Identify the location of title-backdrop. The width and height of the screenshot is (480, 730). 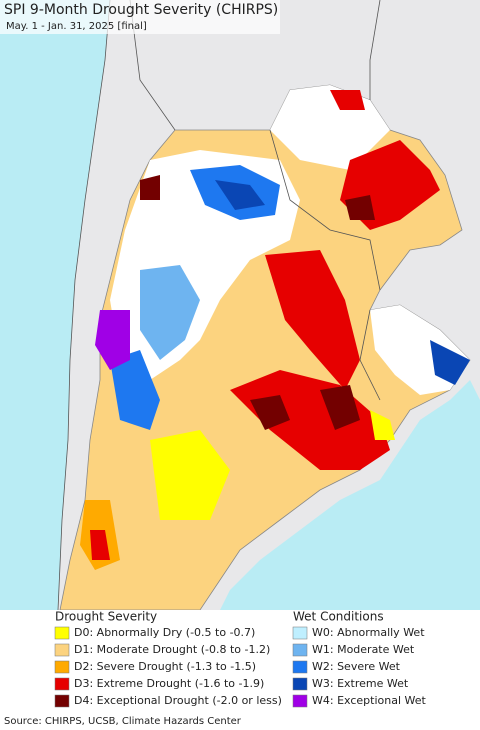
(140, 17).